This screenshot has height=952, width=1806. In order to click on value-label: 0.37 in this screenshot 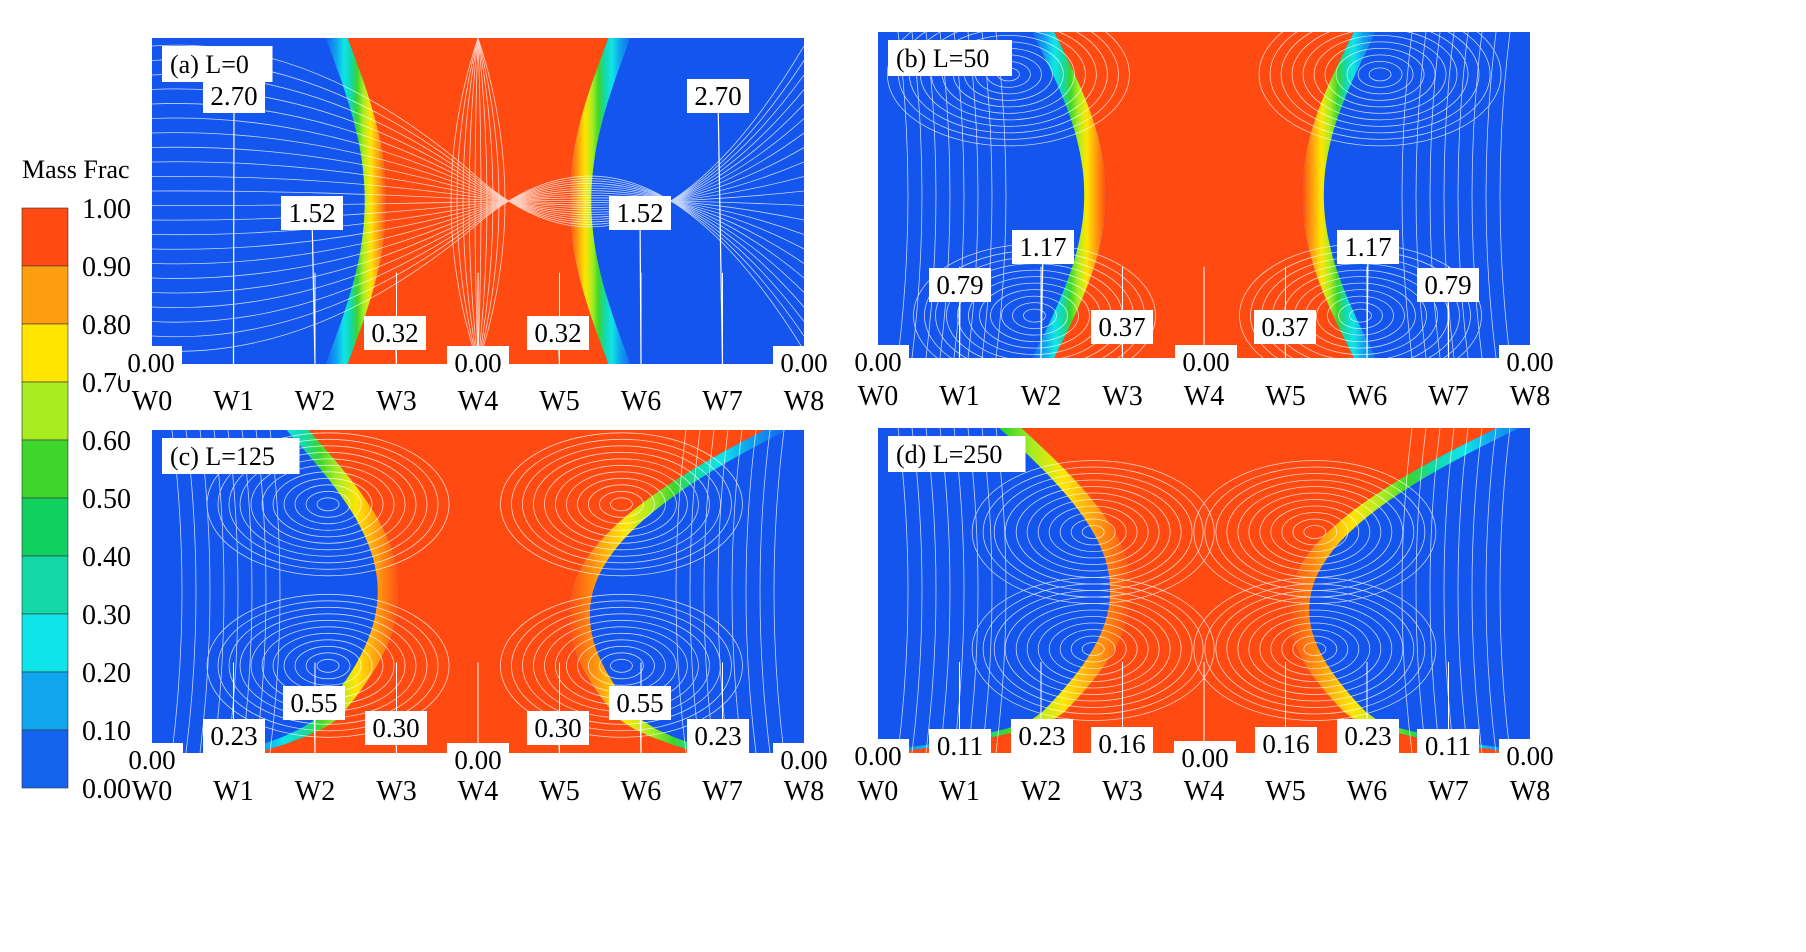, I will do `click(1121, 327)`.